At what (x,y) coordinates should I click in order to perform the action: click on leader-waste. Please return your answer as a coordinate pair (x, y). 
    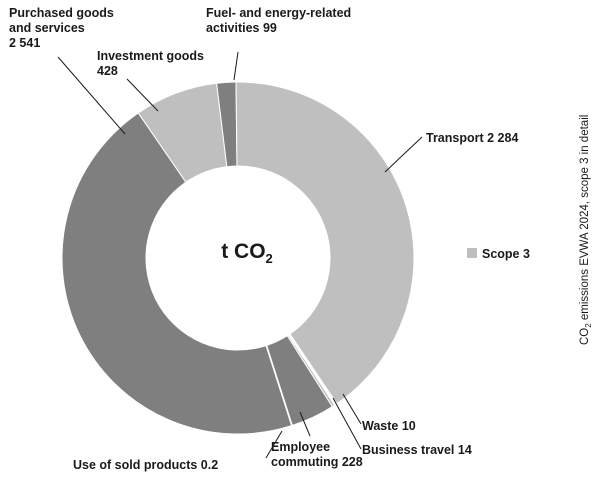
    Looking at the image, I should click on (352, 409).